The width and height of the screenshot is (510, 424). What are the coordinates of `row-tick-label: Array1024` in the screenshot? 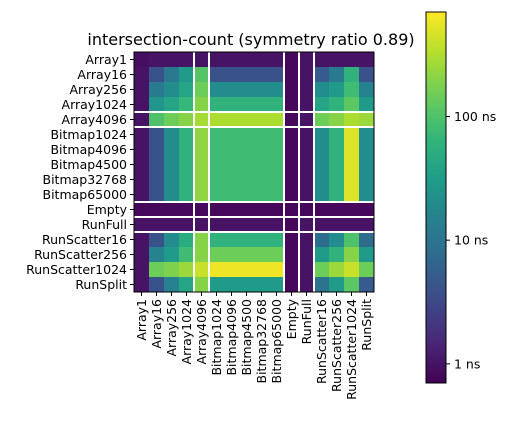 It's located at (95, 104).